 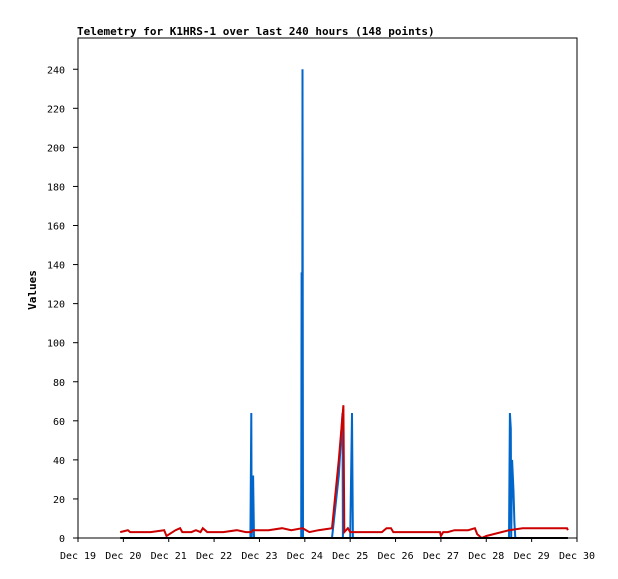 I want to click on x-tick-label: Dec 22, so click(x=214, y=556).